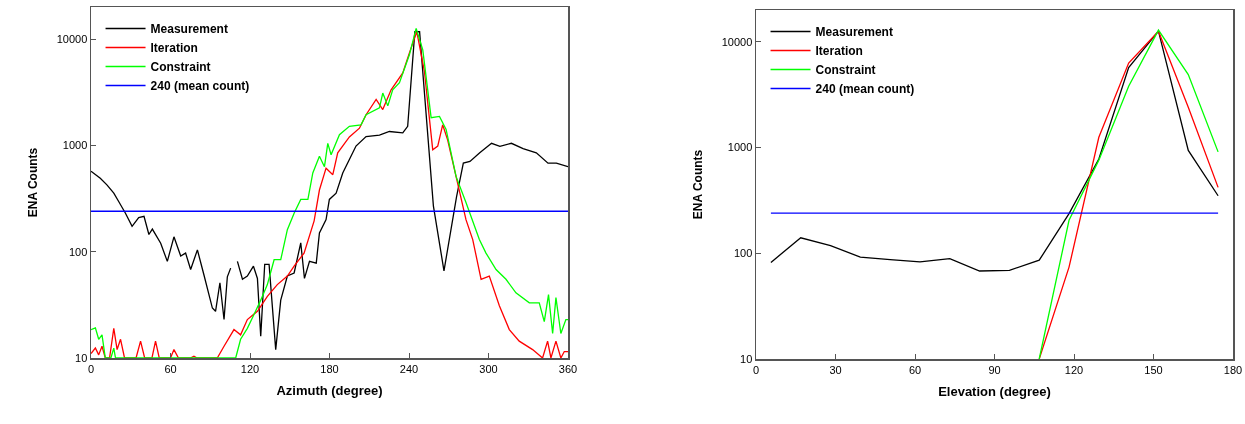 This screenshot has width=1245, height=424. Describe the element at coordinates (488, 368) in the screenshot. I see `x-tick-label: 300` at that location.